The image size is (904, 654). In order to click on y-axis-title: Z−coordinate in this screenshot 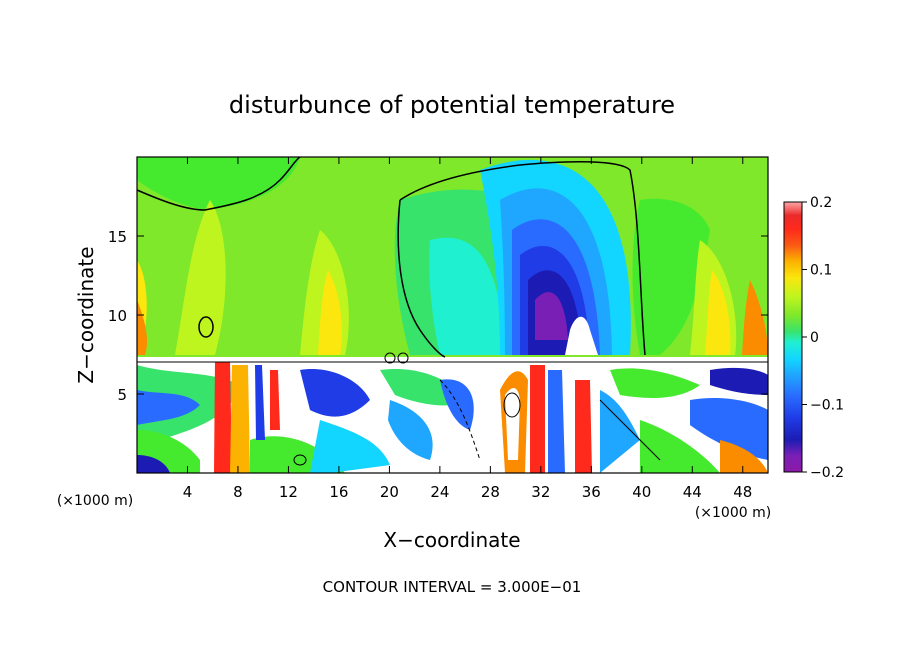, I will do `click(86, 314)`.